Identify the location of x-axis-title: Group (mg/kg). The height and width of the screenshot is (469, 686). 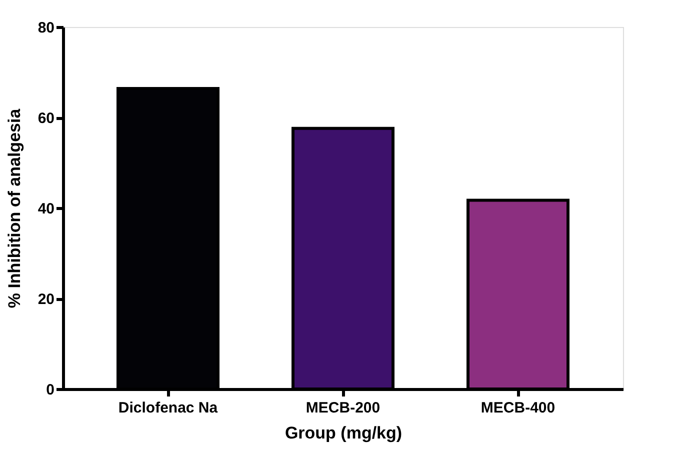
(343, 433).